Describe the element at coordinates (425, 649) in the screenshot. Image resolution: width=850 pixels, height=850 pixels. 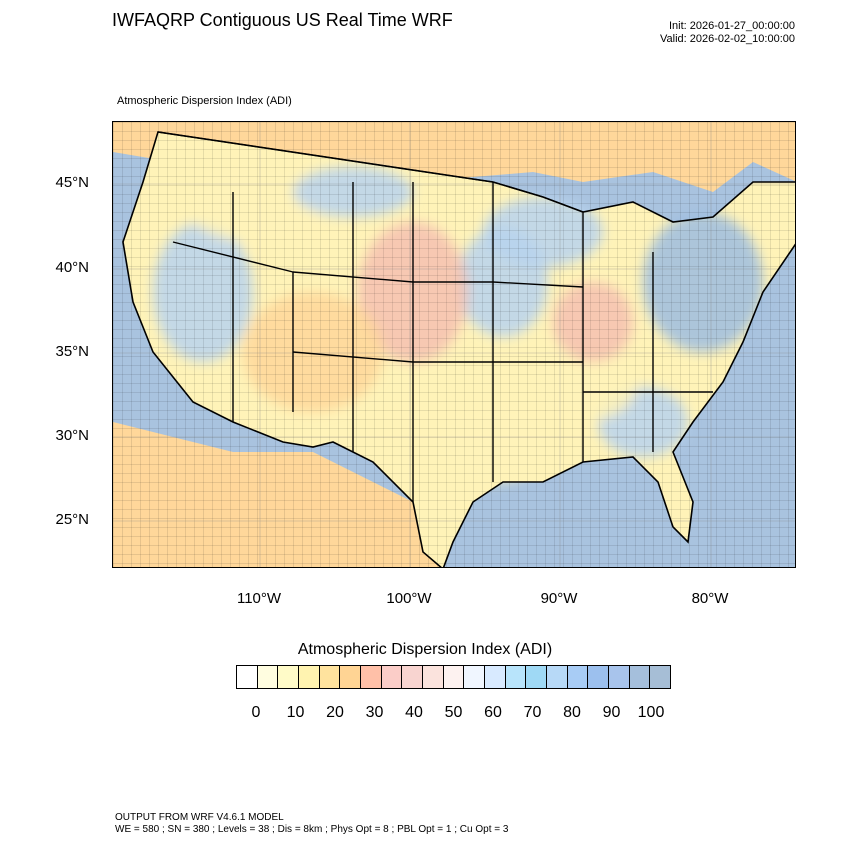
I see `colorbar-title: Atmospheric Dispersion Index (ADI)` at that location.